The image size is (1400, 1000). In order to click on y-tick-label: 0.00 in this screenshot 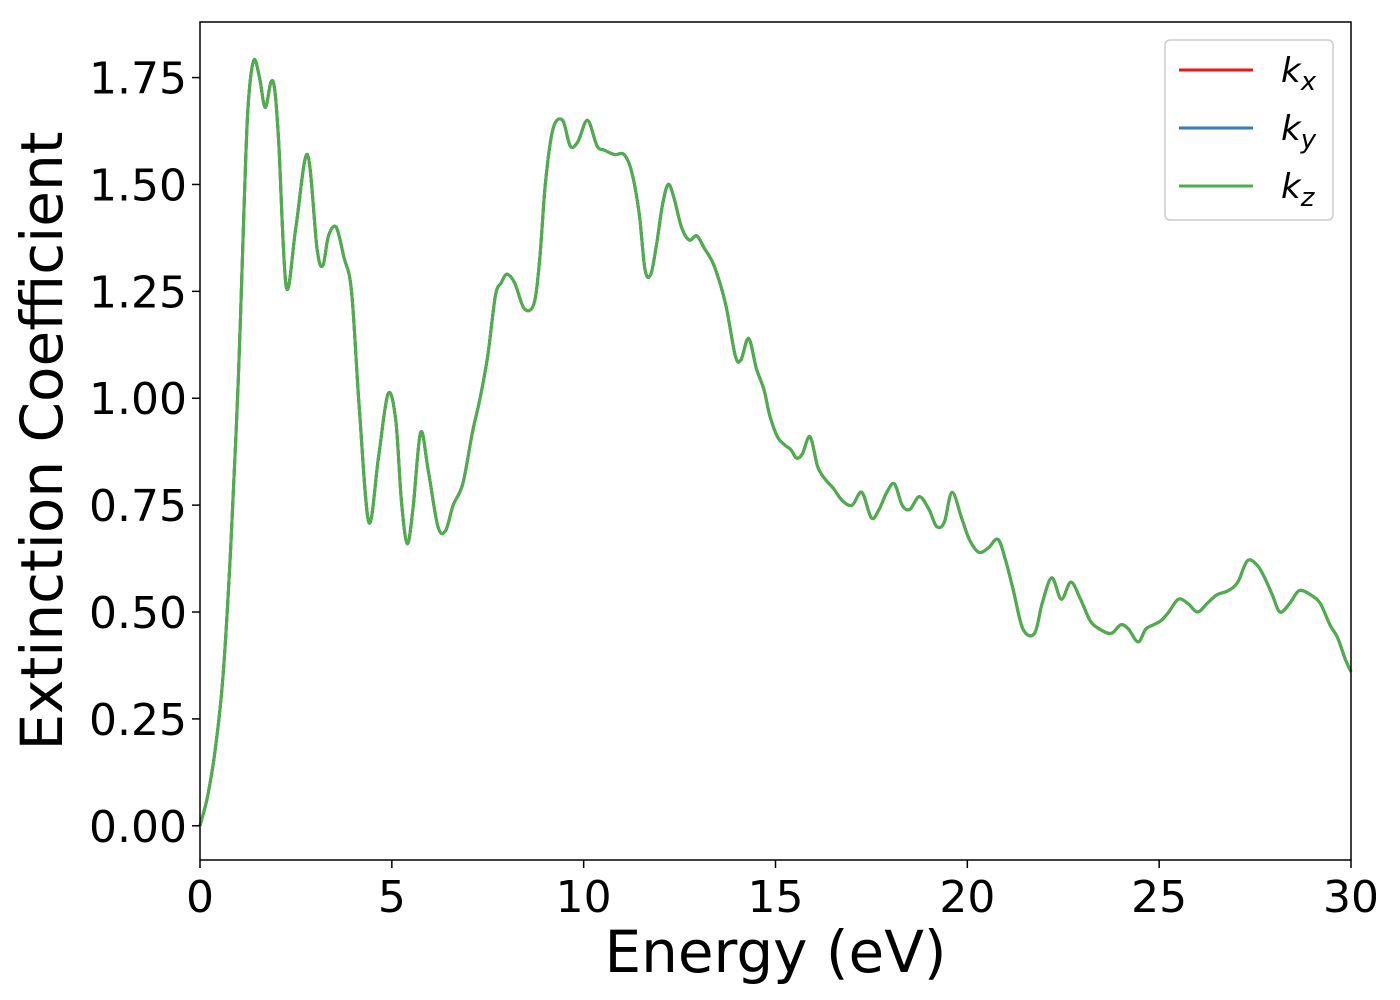, I will do `click(138, 827)`.